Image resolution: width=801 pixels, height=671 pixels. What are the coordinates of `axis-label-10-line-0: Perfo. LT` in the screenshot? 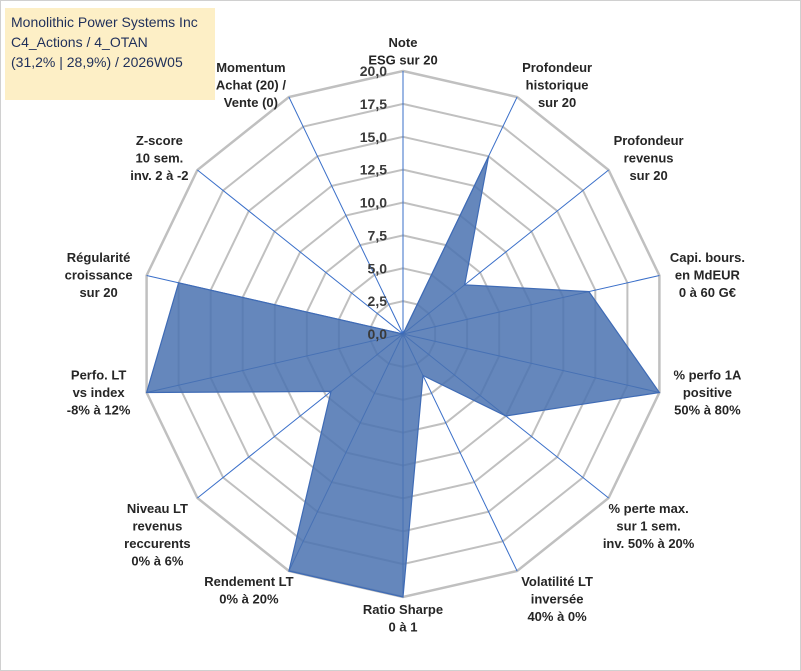 It's located at (98, 374).